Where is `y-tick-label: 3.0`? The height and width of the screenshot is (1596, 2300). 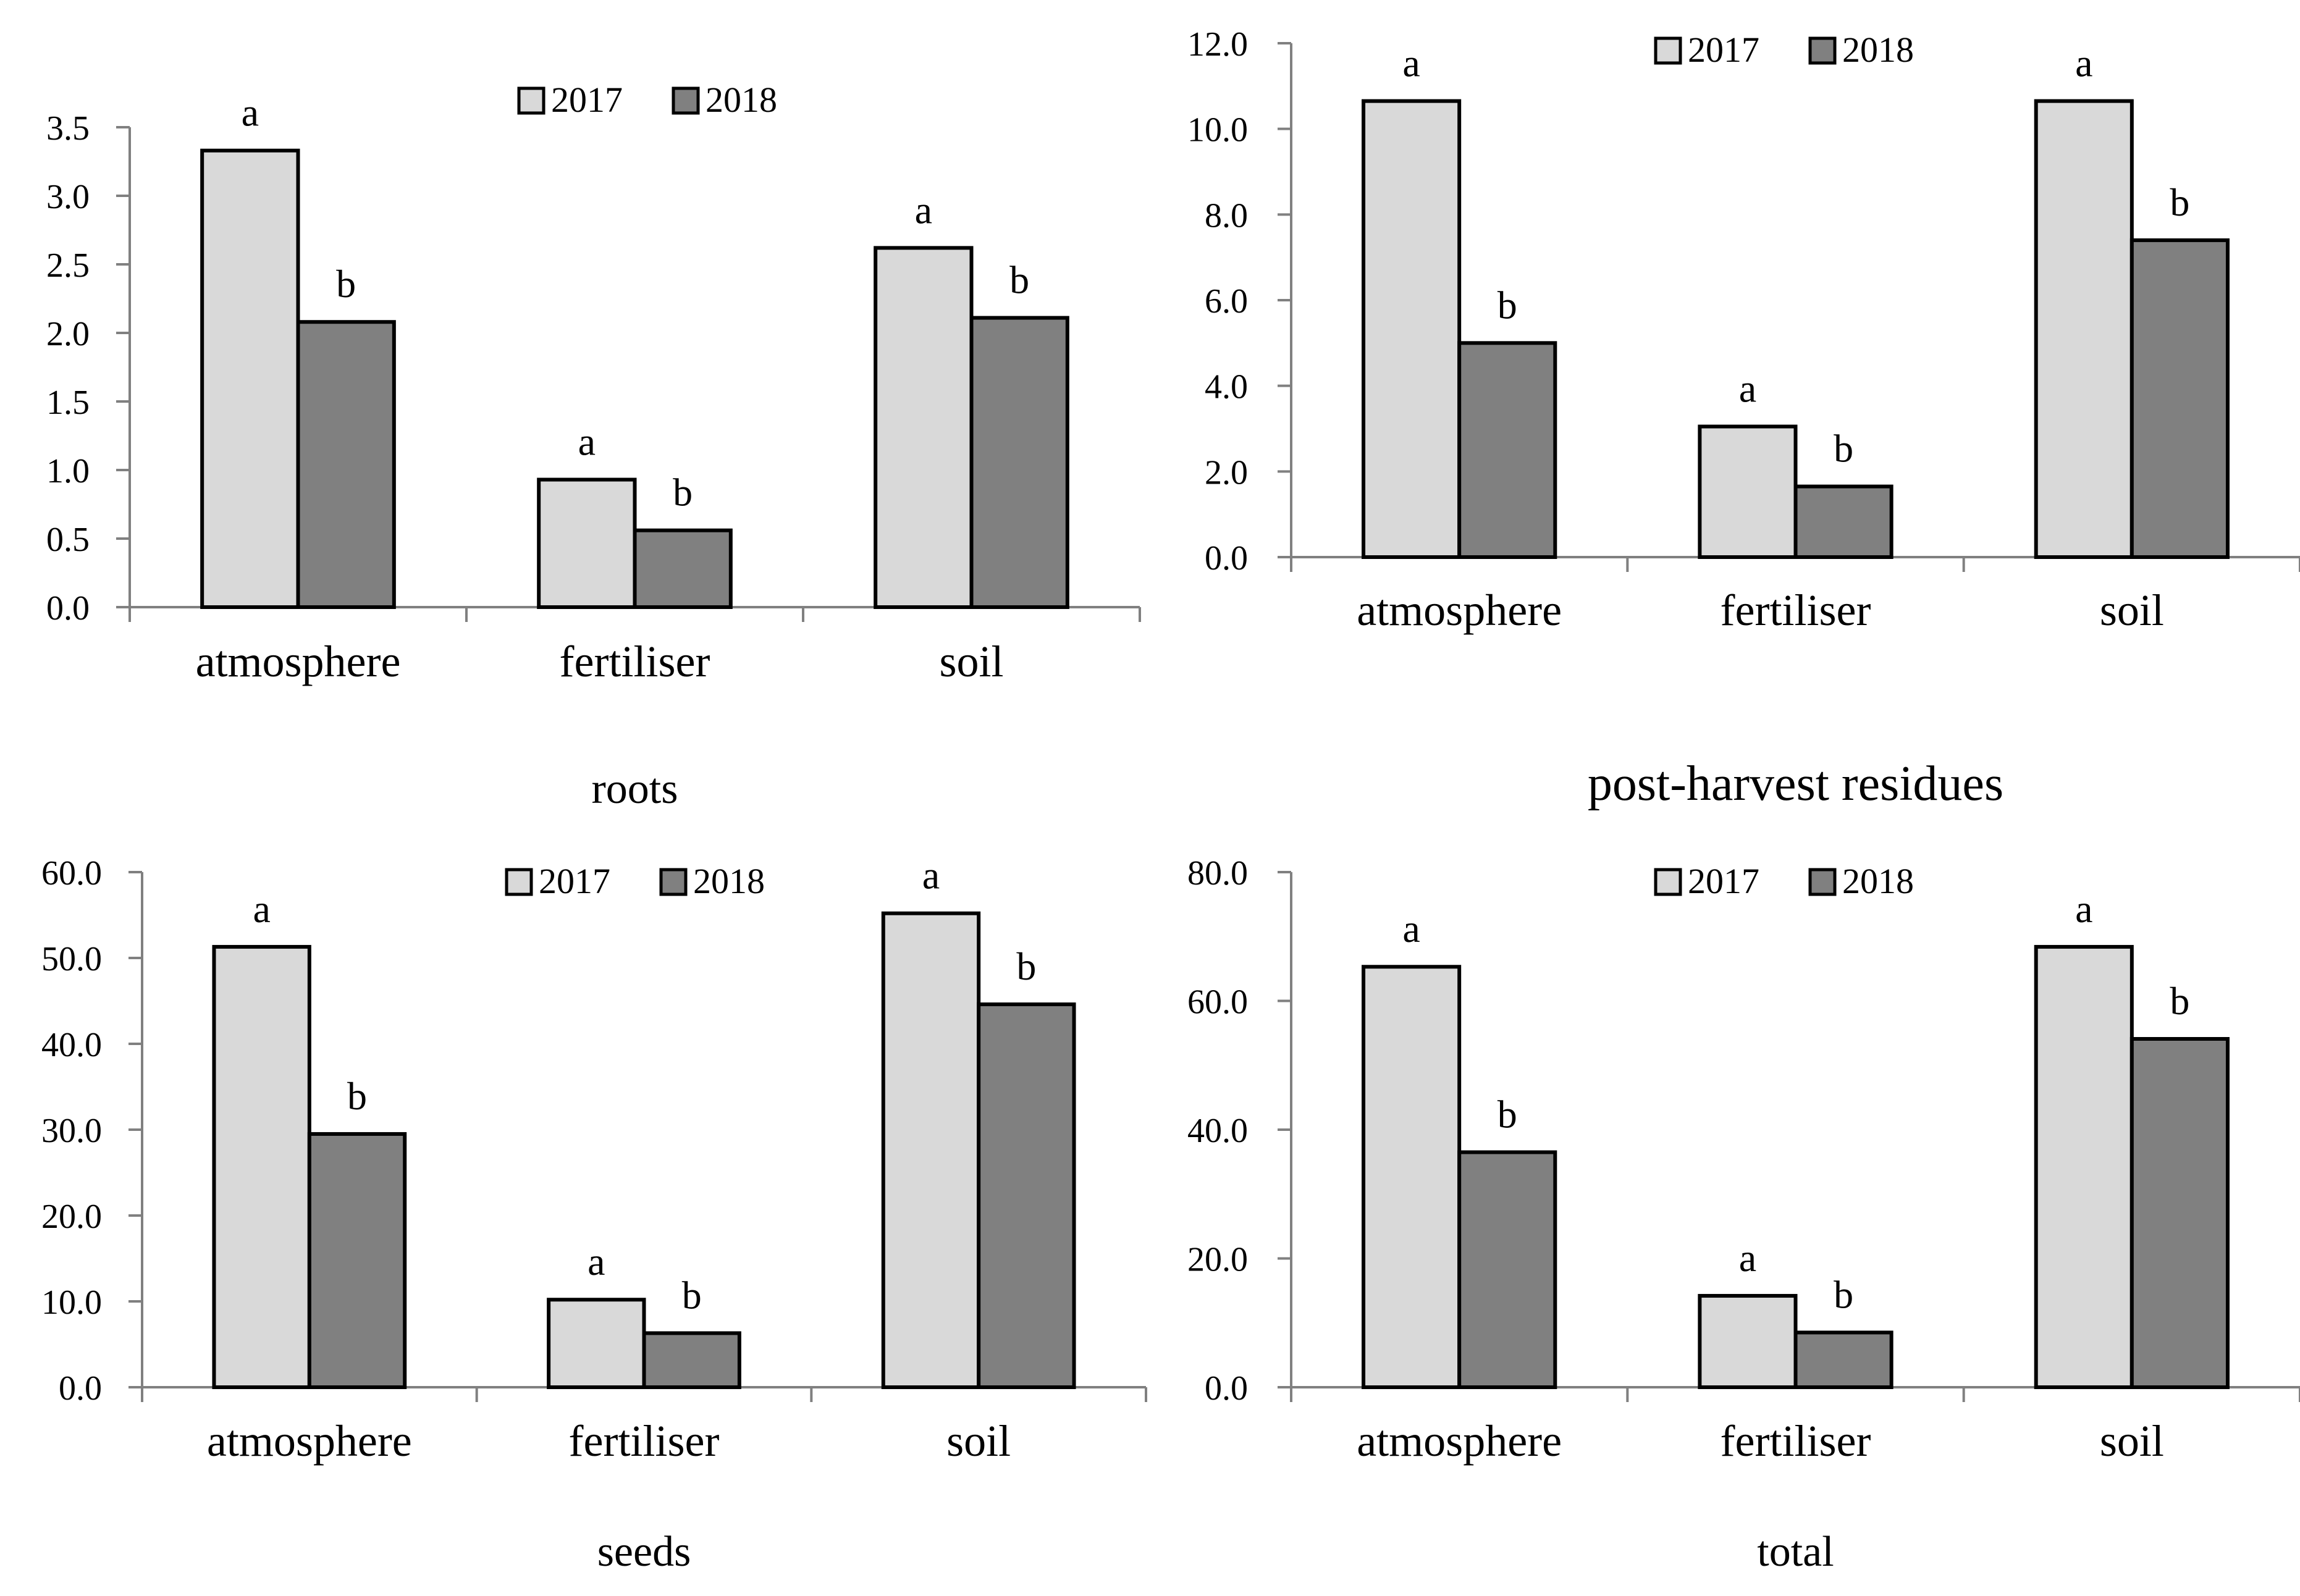 y-tick-label: 3.0 is located at coordinates (68, 197).